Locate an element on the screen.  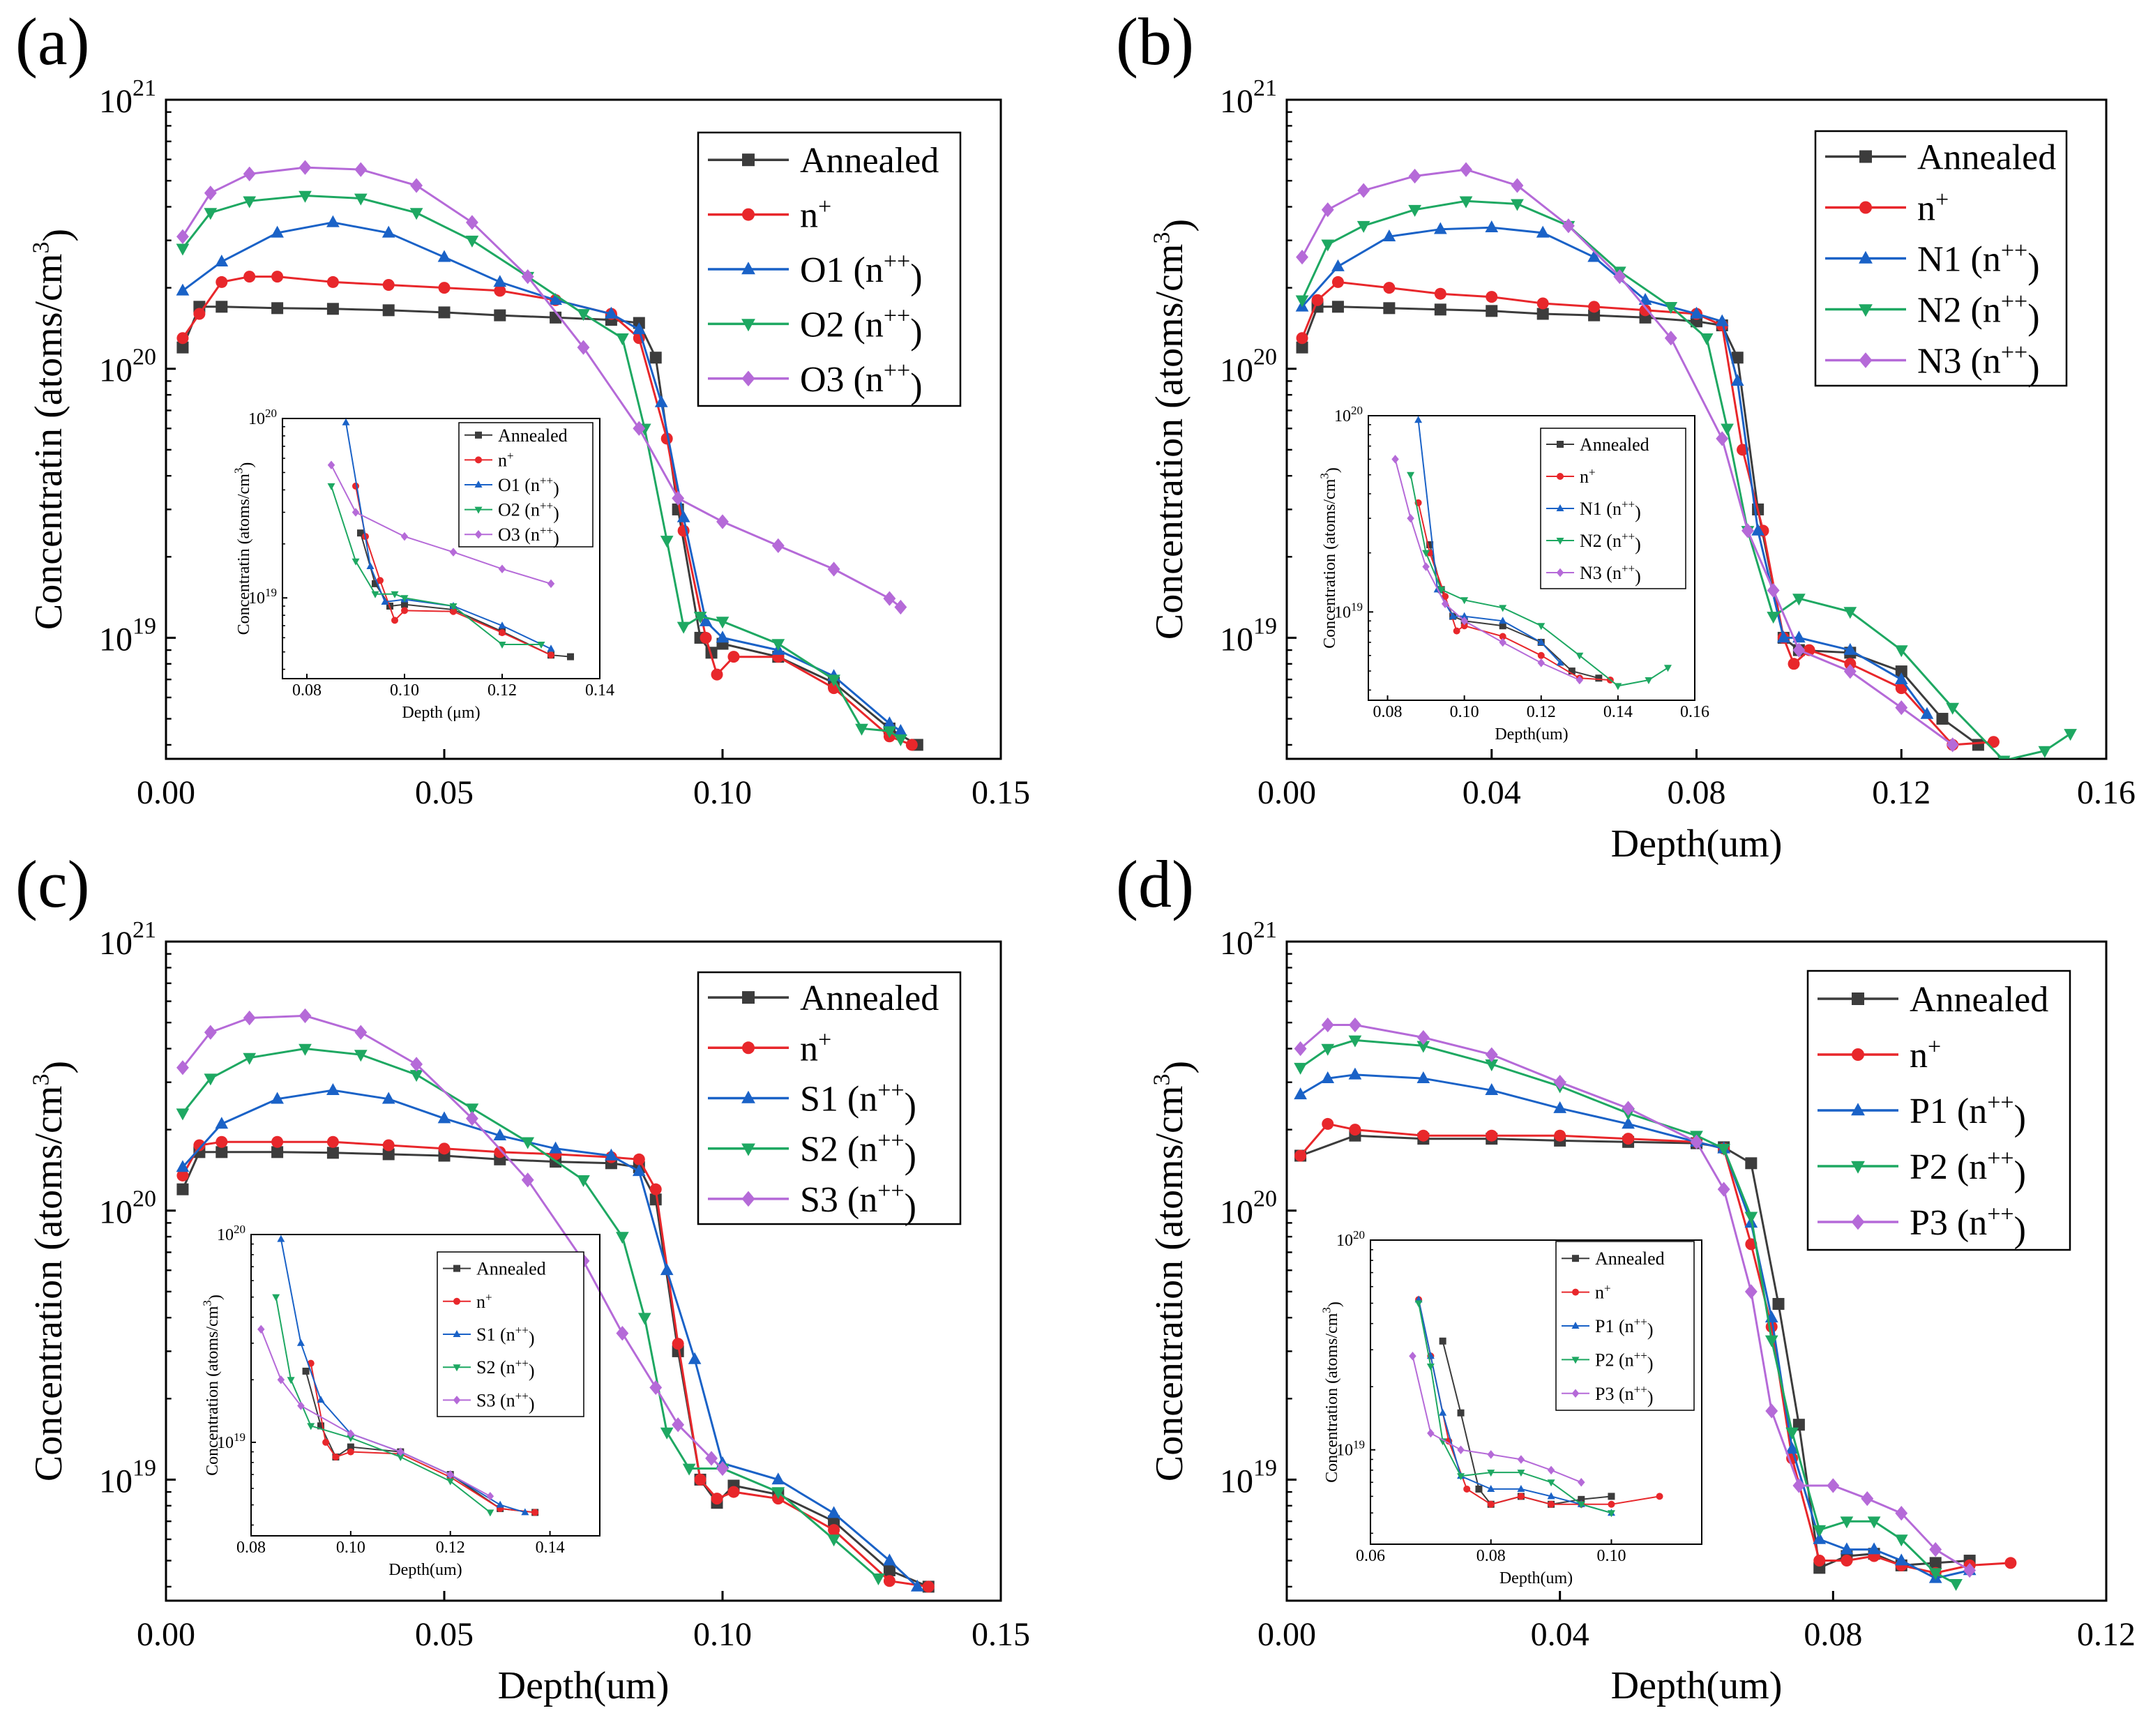
main-xtick-label: 0.12 is located at coordinates (1901, 792).